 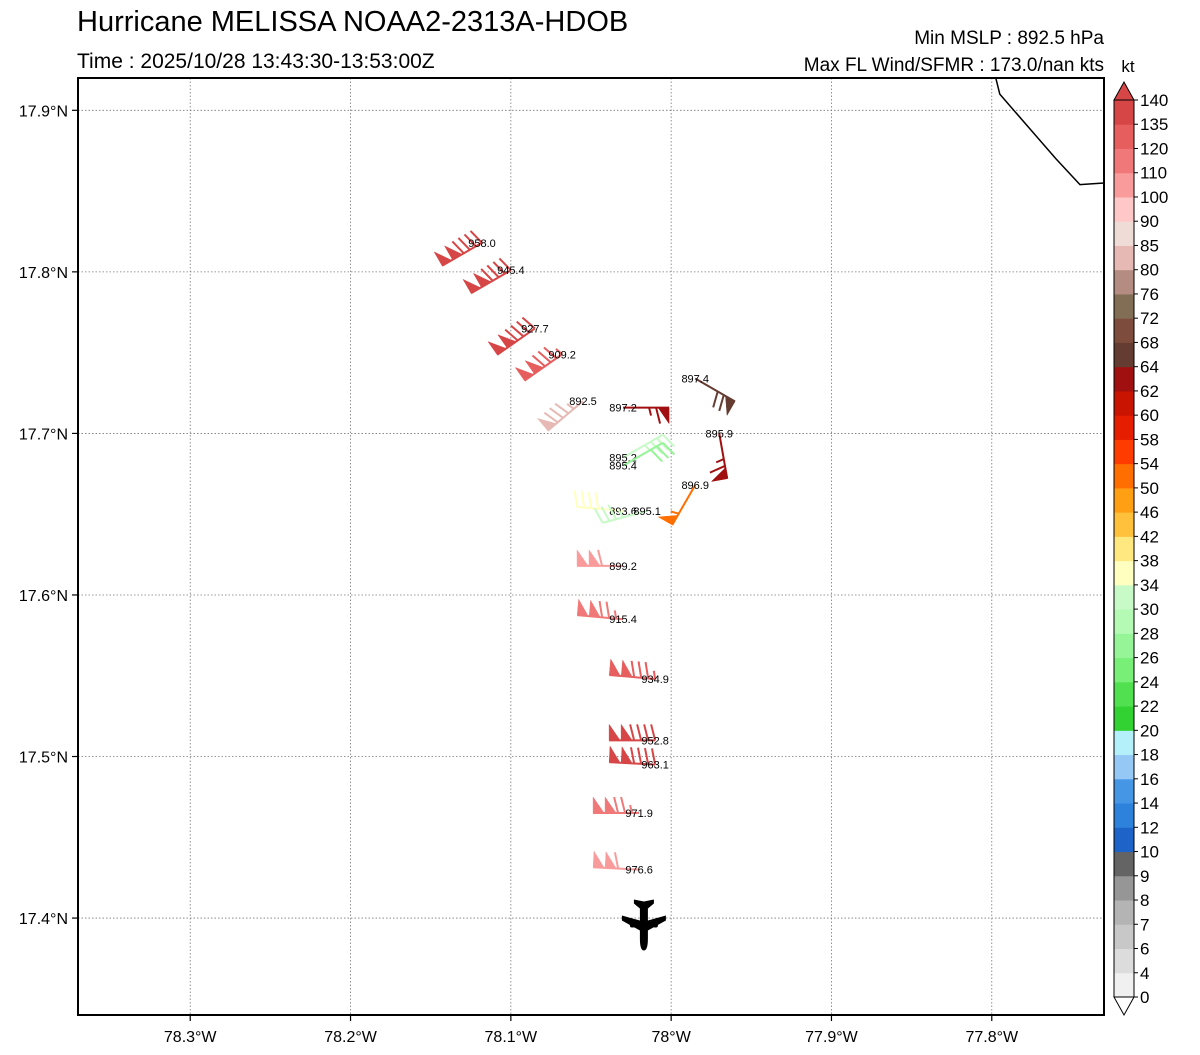 What do you see at coordinates (1149, 827) in the screenshot?
I see `colorbar-label: 12` at bounding box center [1149, 827].